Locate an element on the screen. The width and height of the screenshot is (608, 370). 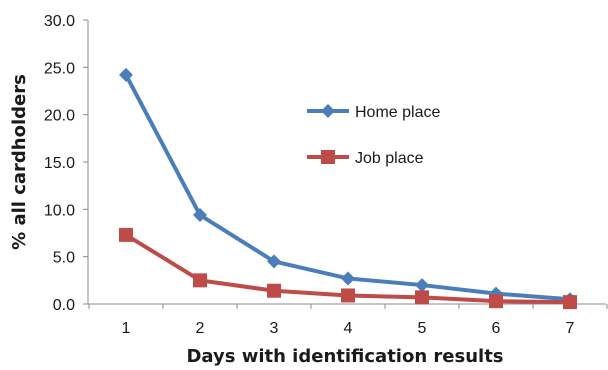
y-tick-label: 15.0 is located at coordinates (59, 163).